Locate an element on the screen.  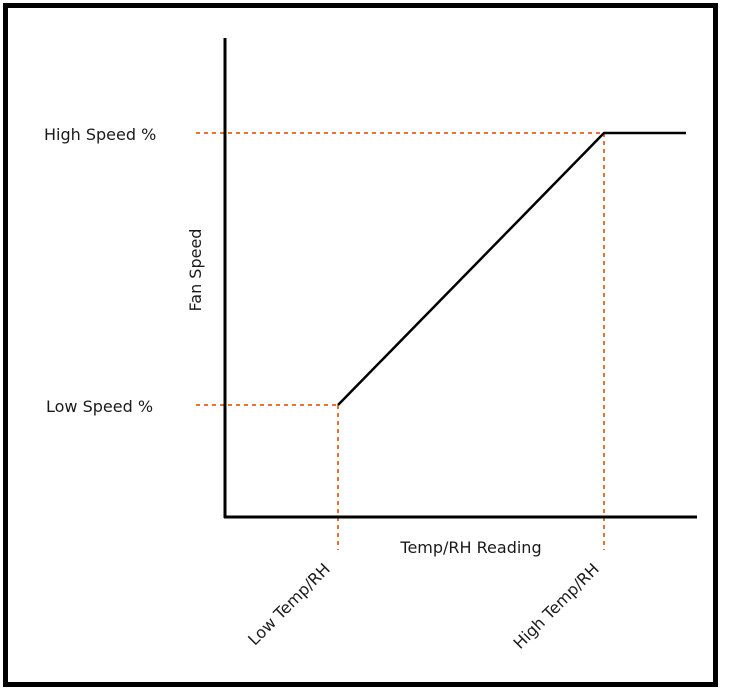
y-axis-label: Fan Speed is located at coordinates (195, 270).